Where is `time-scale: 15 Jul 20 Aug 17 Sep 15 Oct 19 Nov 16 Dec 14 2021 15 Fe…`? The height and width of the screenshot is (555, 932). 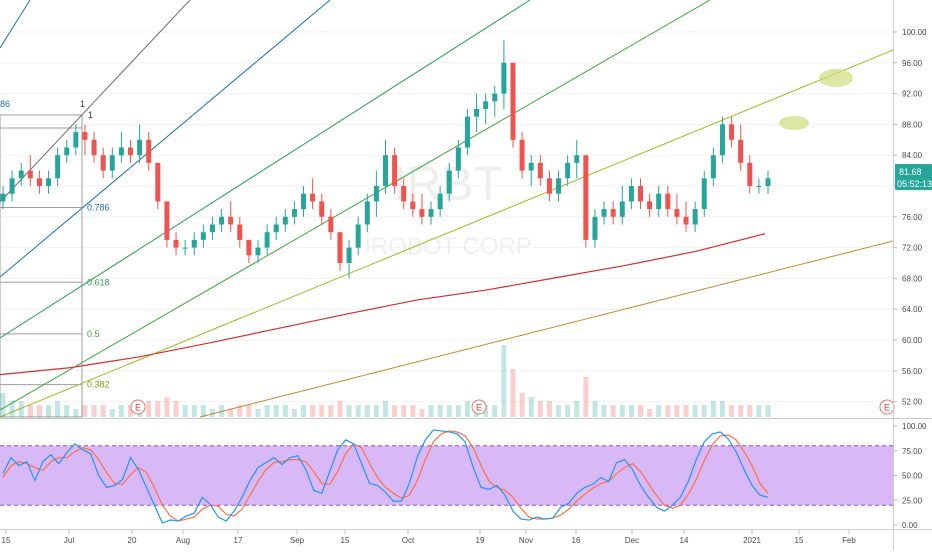 time-scale: 15 Jul 20 Aug 17 Sep 15 Oct 19 Nov 16 Dec 14 2021 15 Fe… is located at coordinates (429, 537).